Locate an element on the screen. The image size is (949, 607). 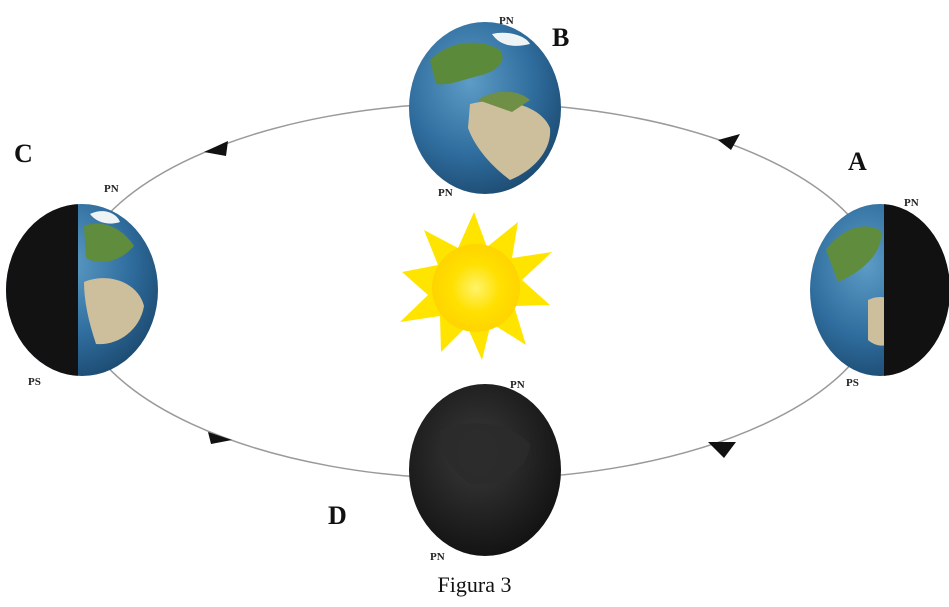
position-label-a: A is located at coordinates (857, 161).